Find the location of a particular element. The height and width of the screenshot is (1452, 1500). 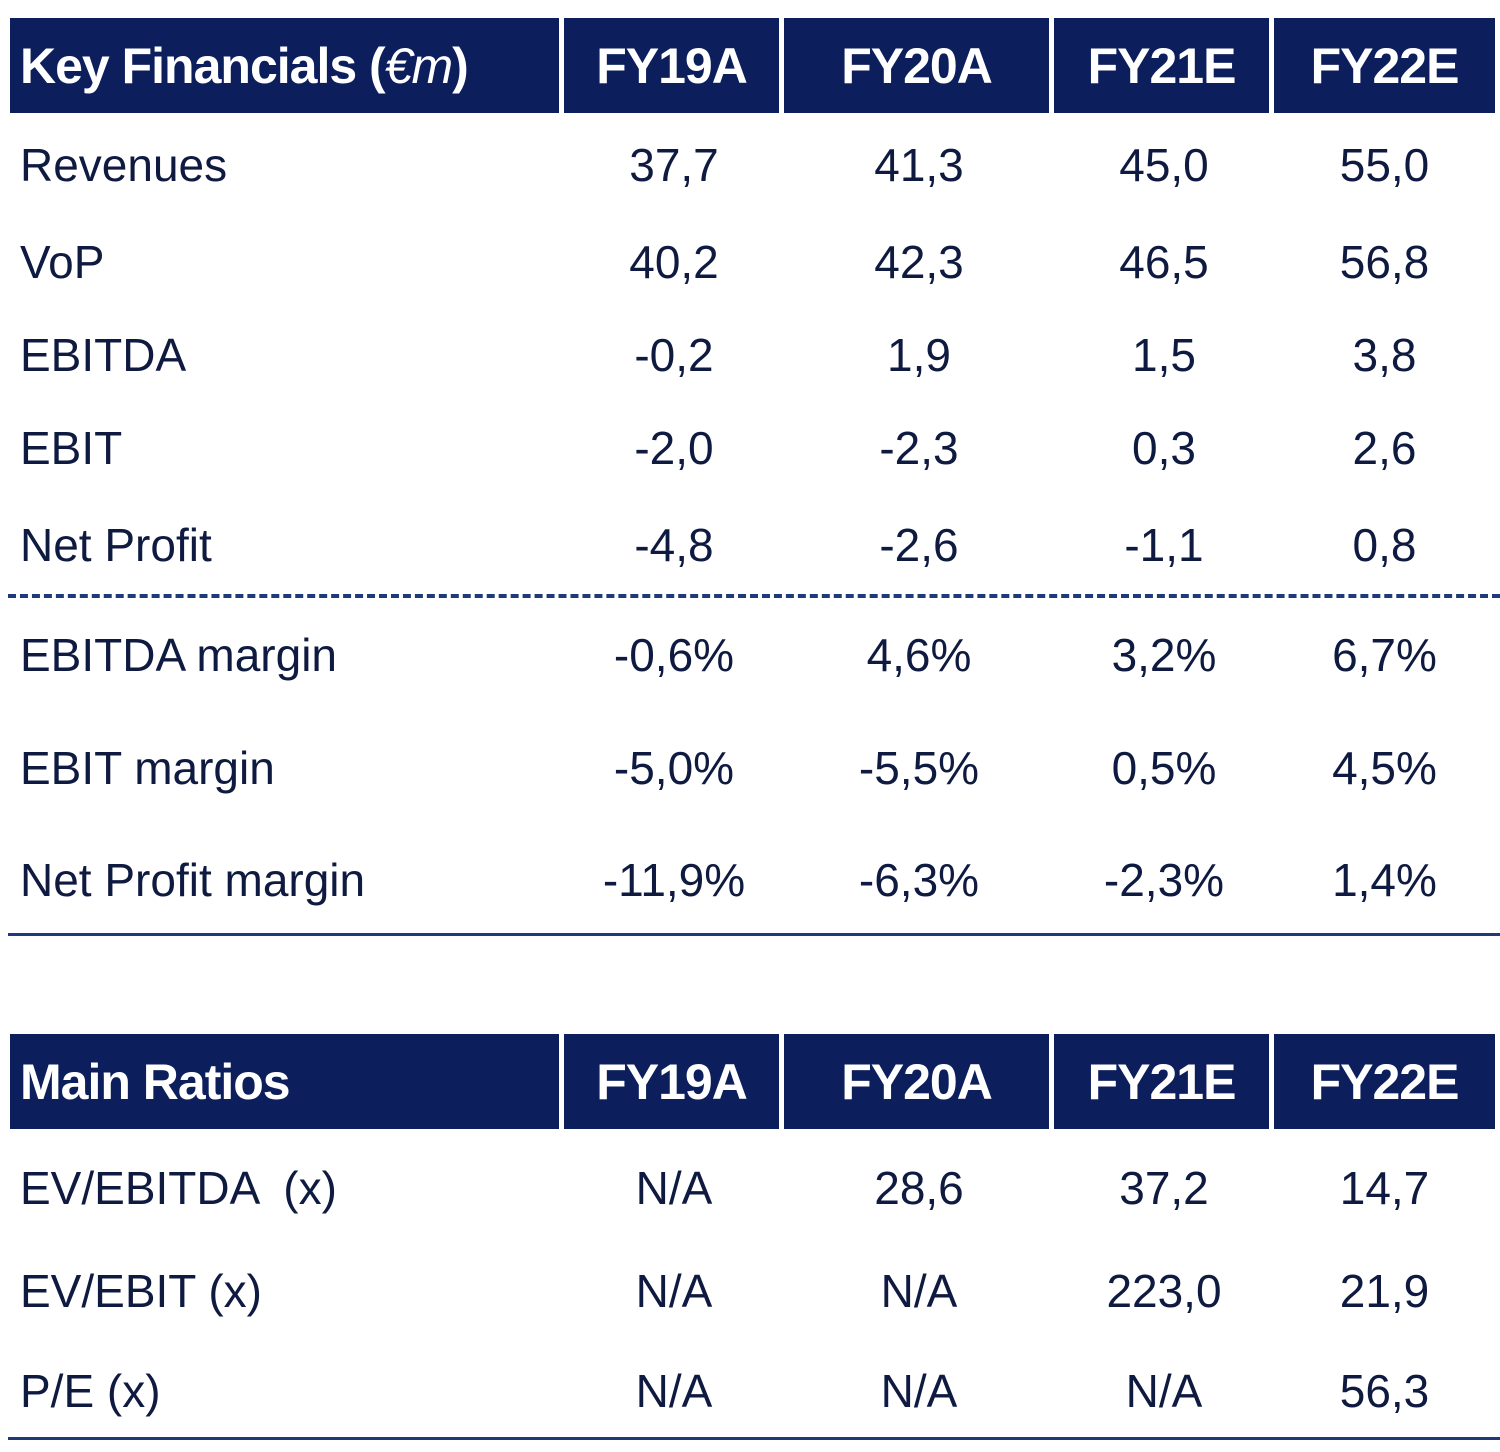

cell-value: -5,5% is located at coordinates (919, 768).